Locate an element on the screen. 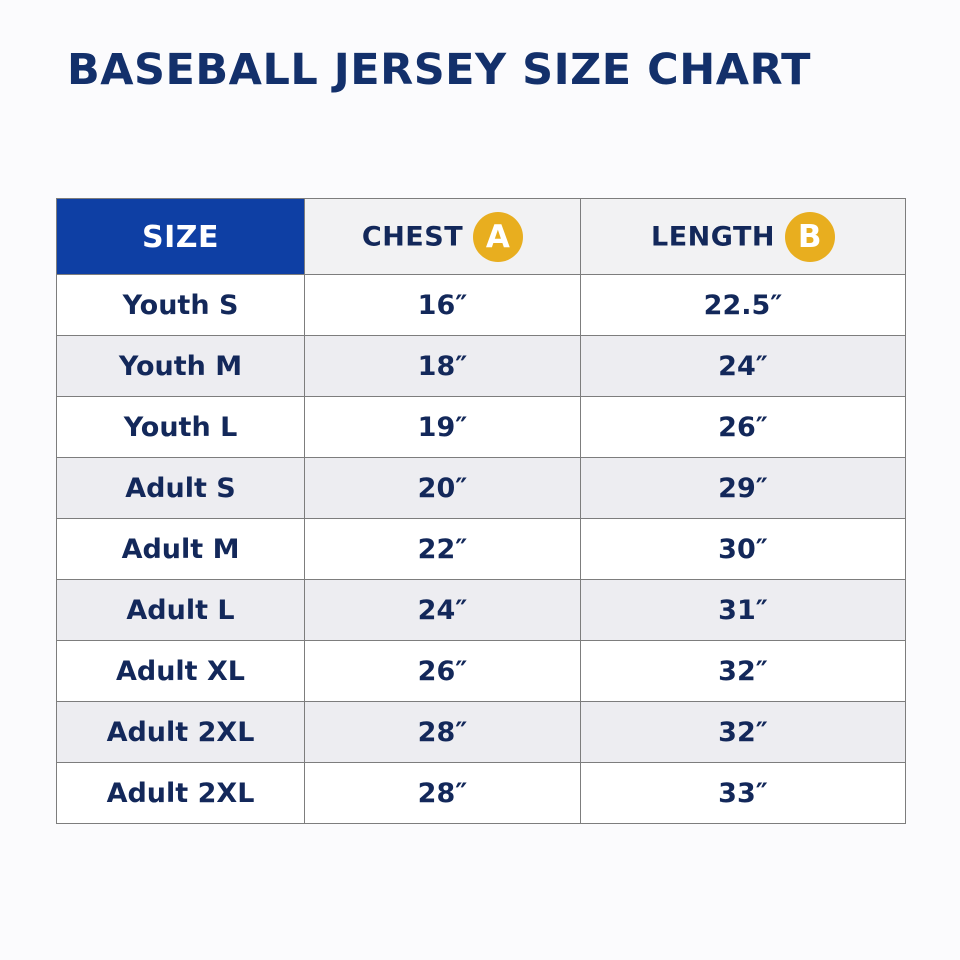 This screenshot has height=960, width=960. table-row: Adult 2XL 28″ 32″ is located at coordinates (481, 732).